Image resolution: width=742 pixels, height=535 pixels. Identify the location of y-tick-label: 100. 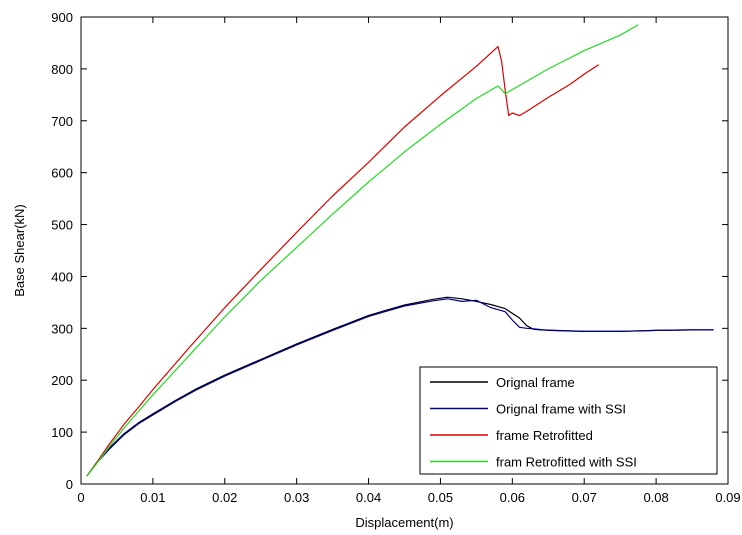
(62, 432).